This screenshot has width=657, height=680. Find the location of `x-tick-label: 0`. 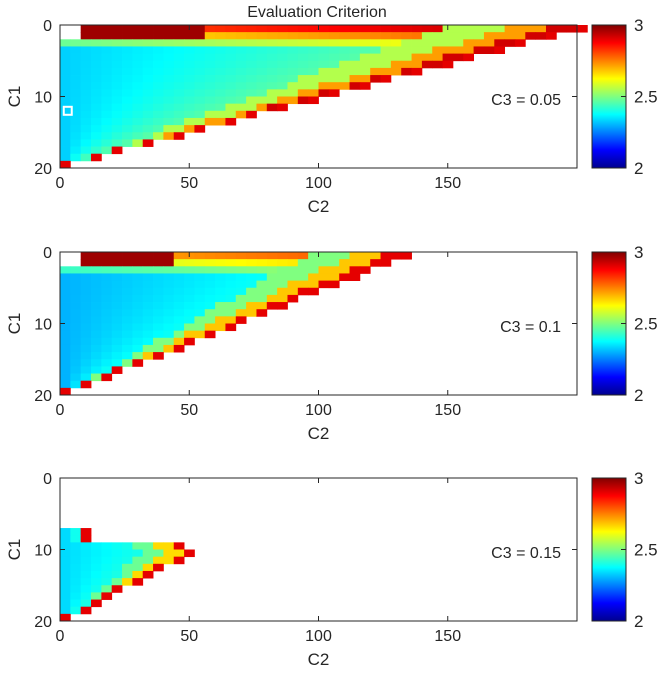

x-tick-label: 0 is located at coordinates (60, 410).